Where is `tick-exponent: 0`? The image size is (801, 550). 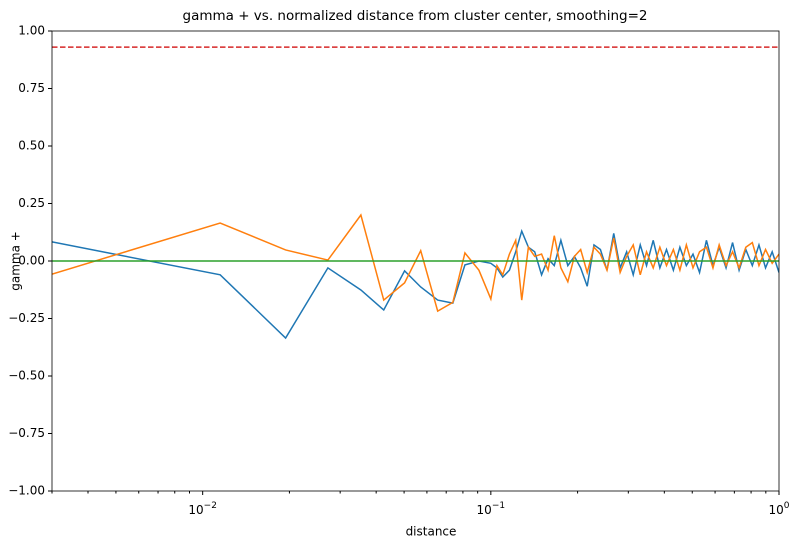
tick-exponent: 0 is located at coordinates (787, 506).